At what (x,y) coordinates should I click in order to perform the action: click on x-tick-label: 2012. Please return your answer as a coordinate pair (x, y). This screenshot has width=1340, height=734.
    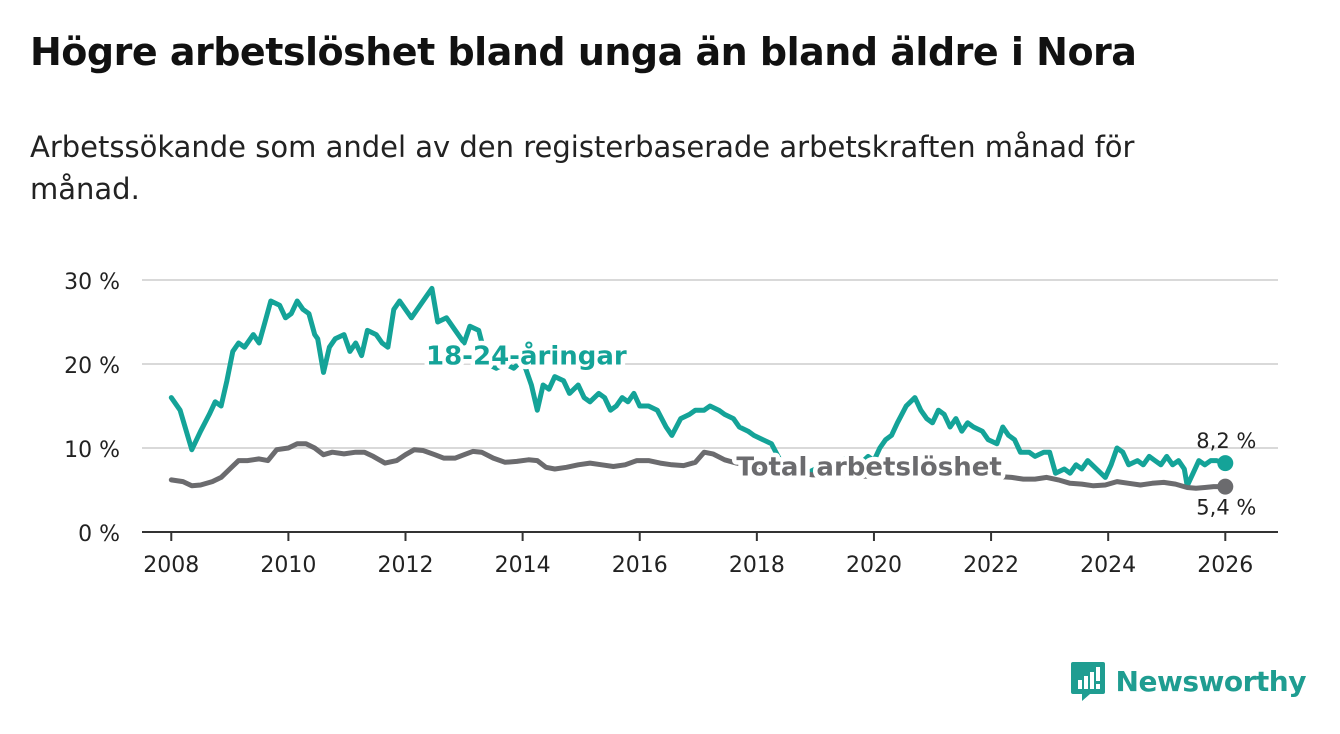
    Looking at the image, I should click on (406, 565).